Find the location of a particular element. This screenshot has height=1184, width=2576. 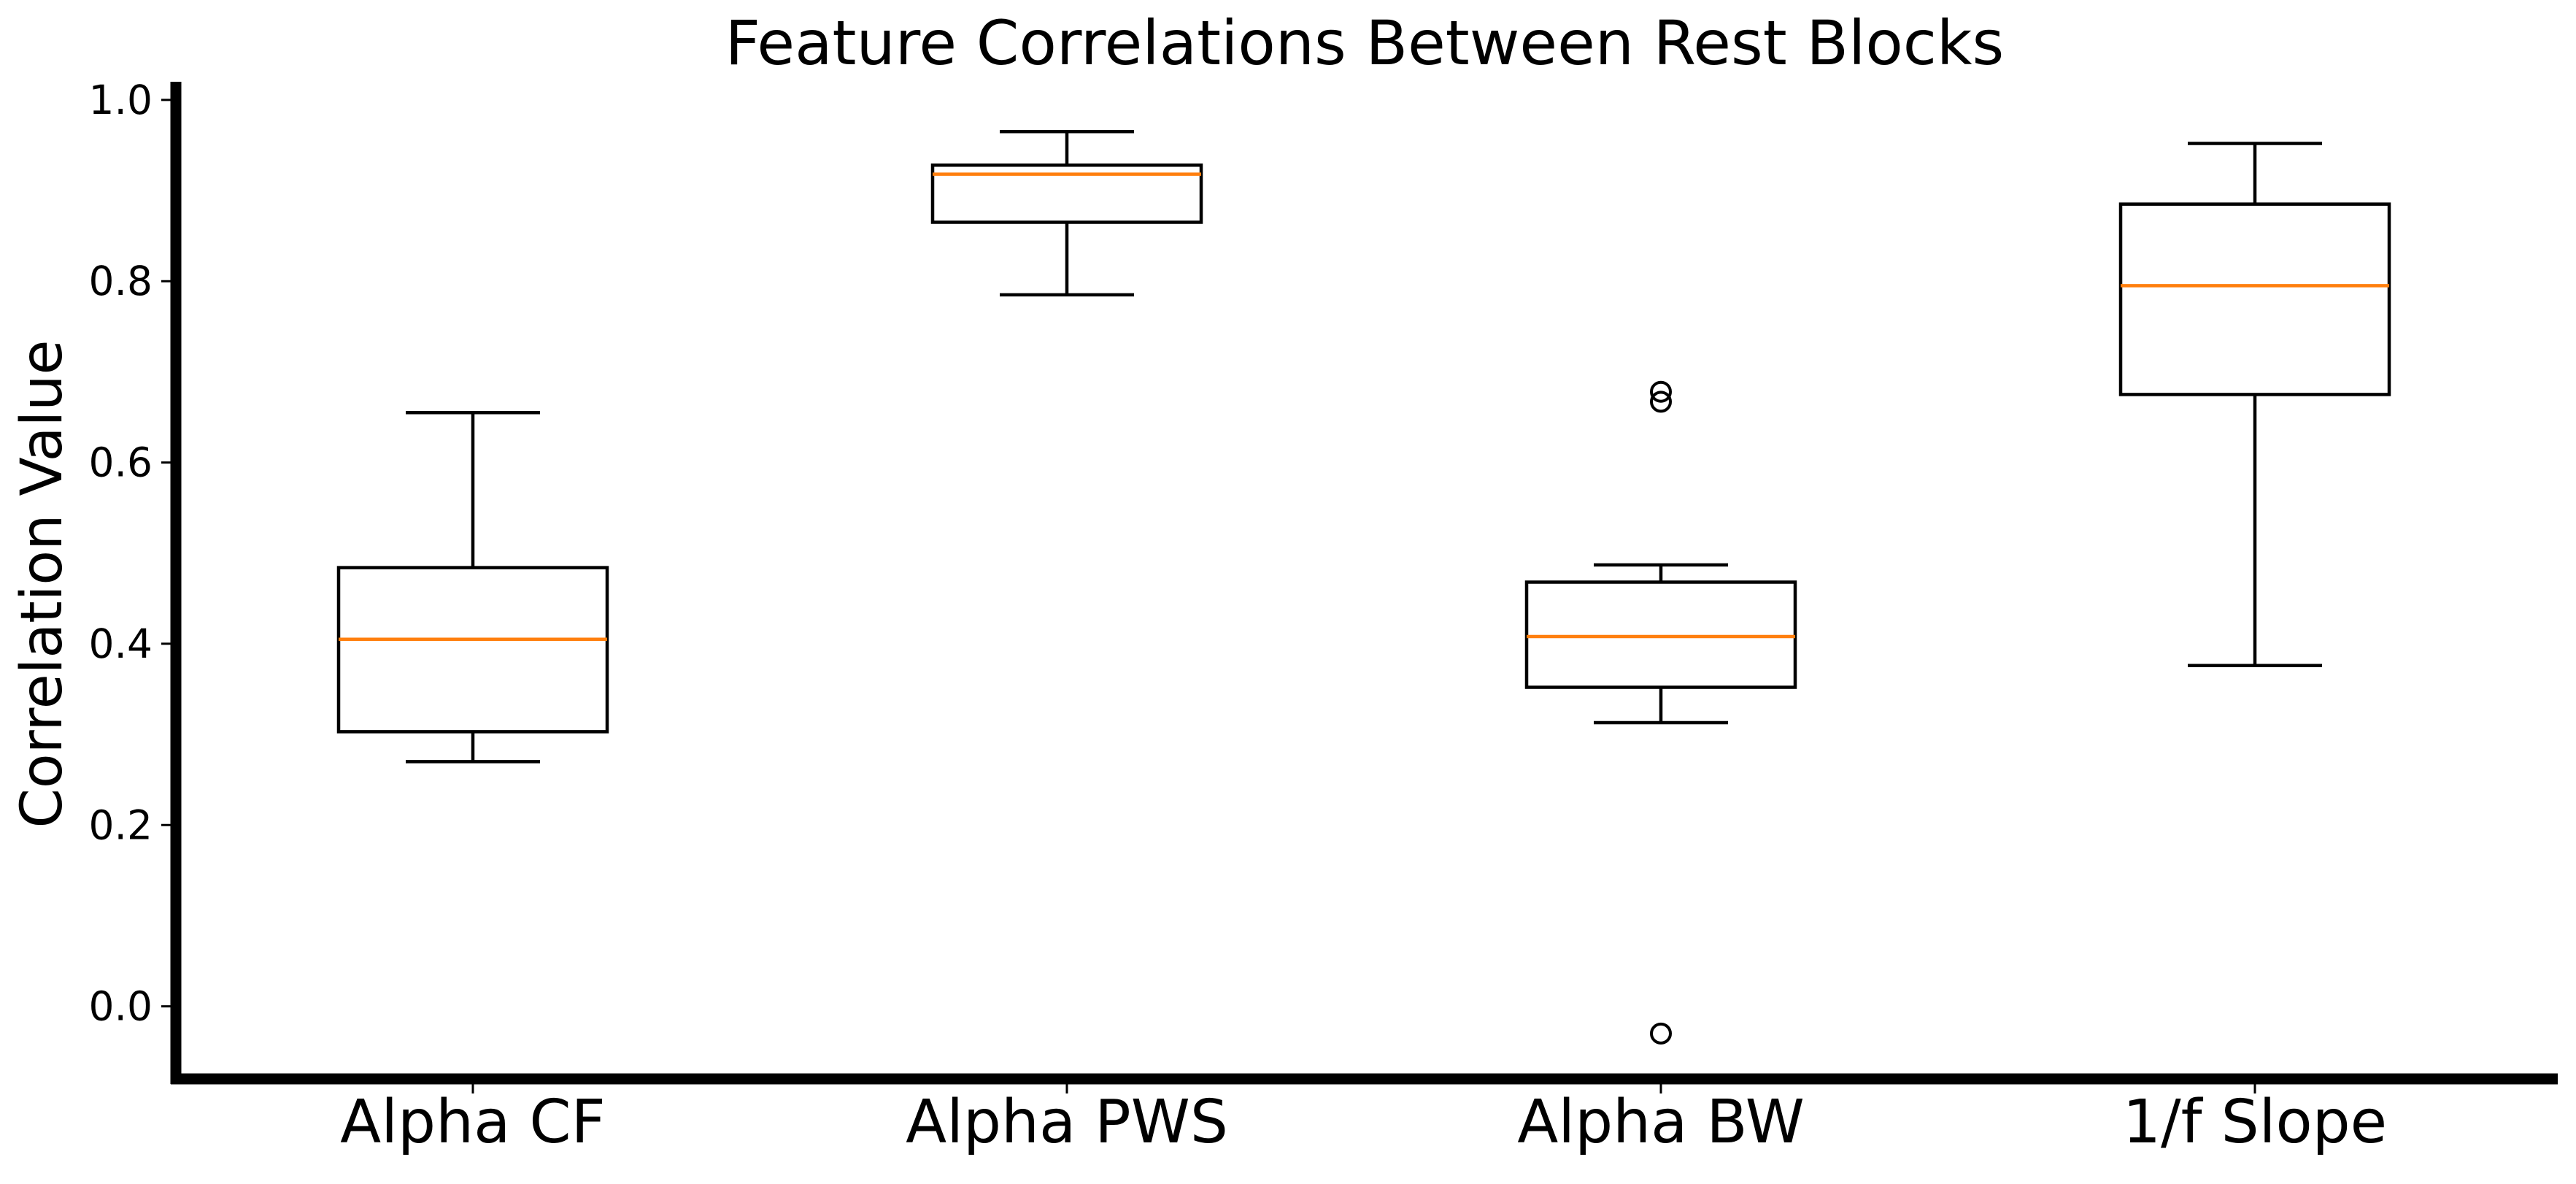

x-tick-label: Alpha PWS is located at coordinates (1067, 1122).